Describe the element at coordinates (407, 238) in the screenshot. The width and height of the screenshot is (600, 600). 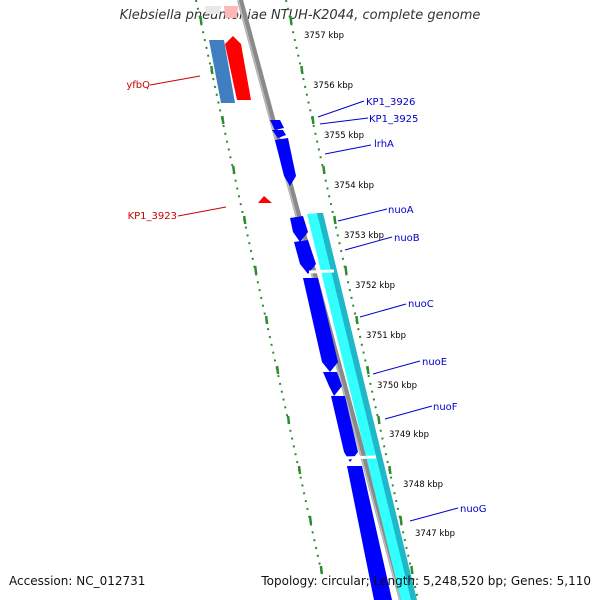
I see `gene-label: nuoB` at that location.